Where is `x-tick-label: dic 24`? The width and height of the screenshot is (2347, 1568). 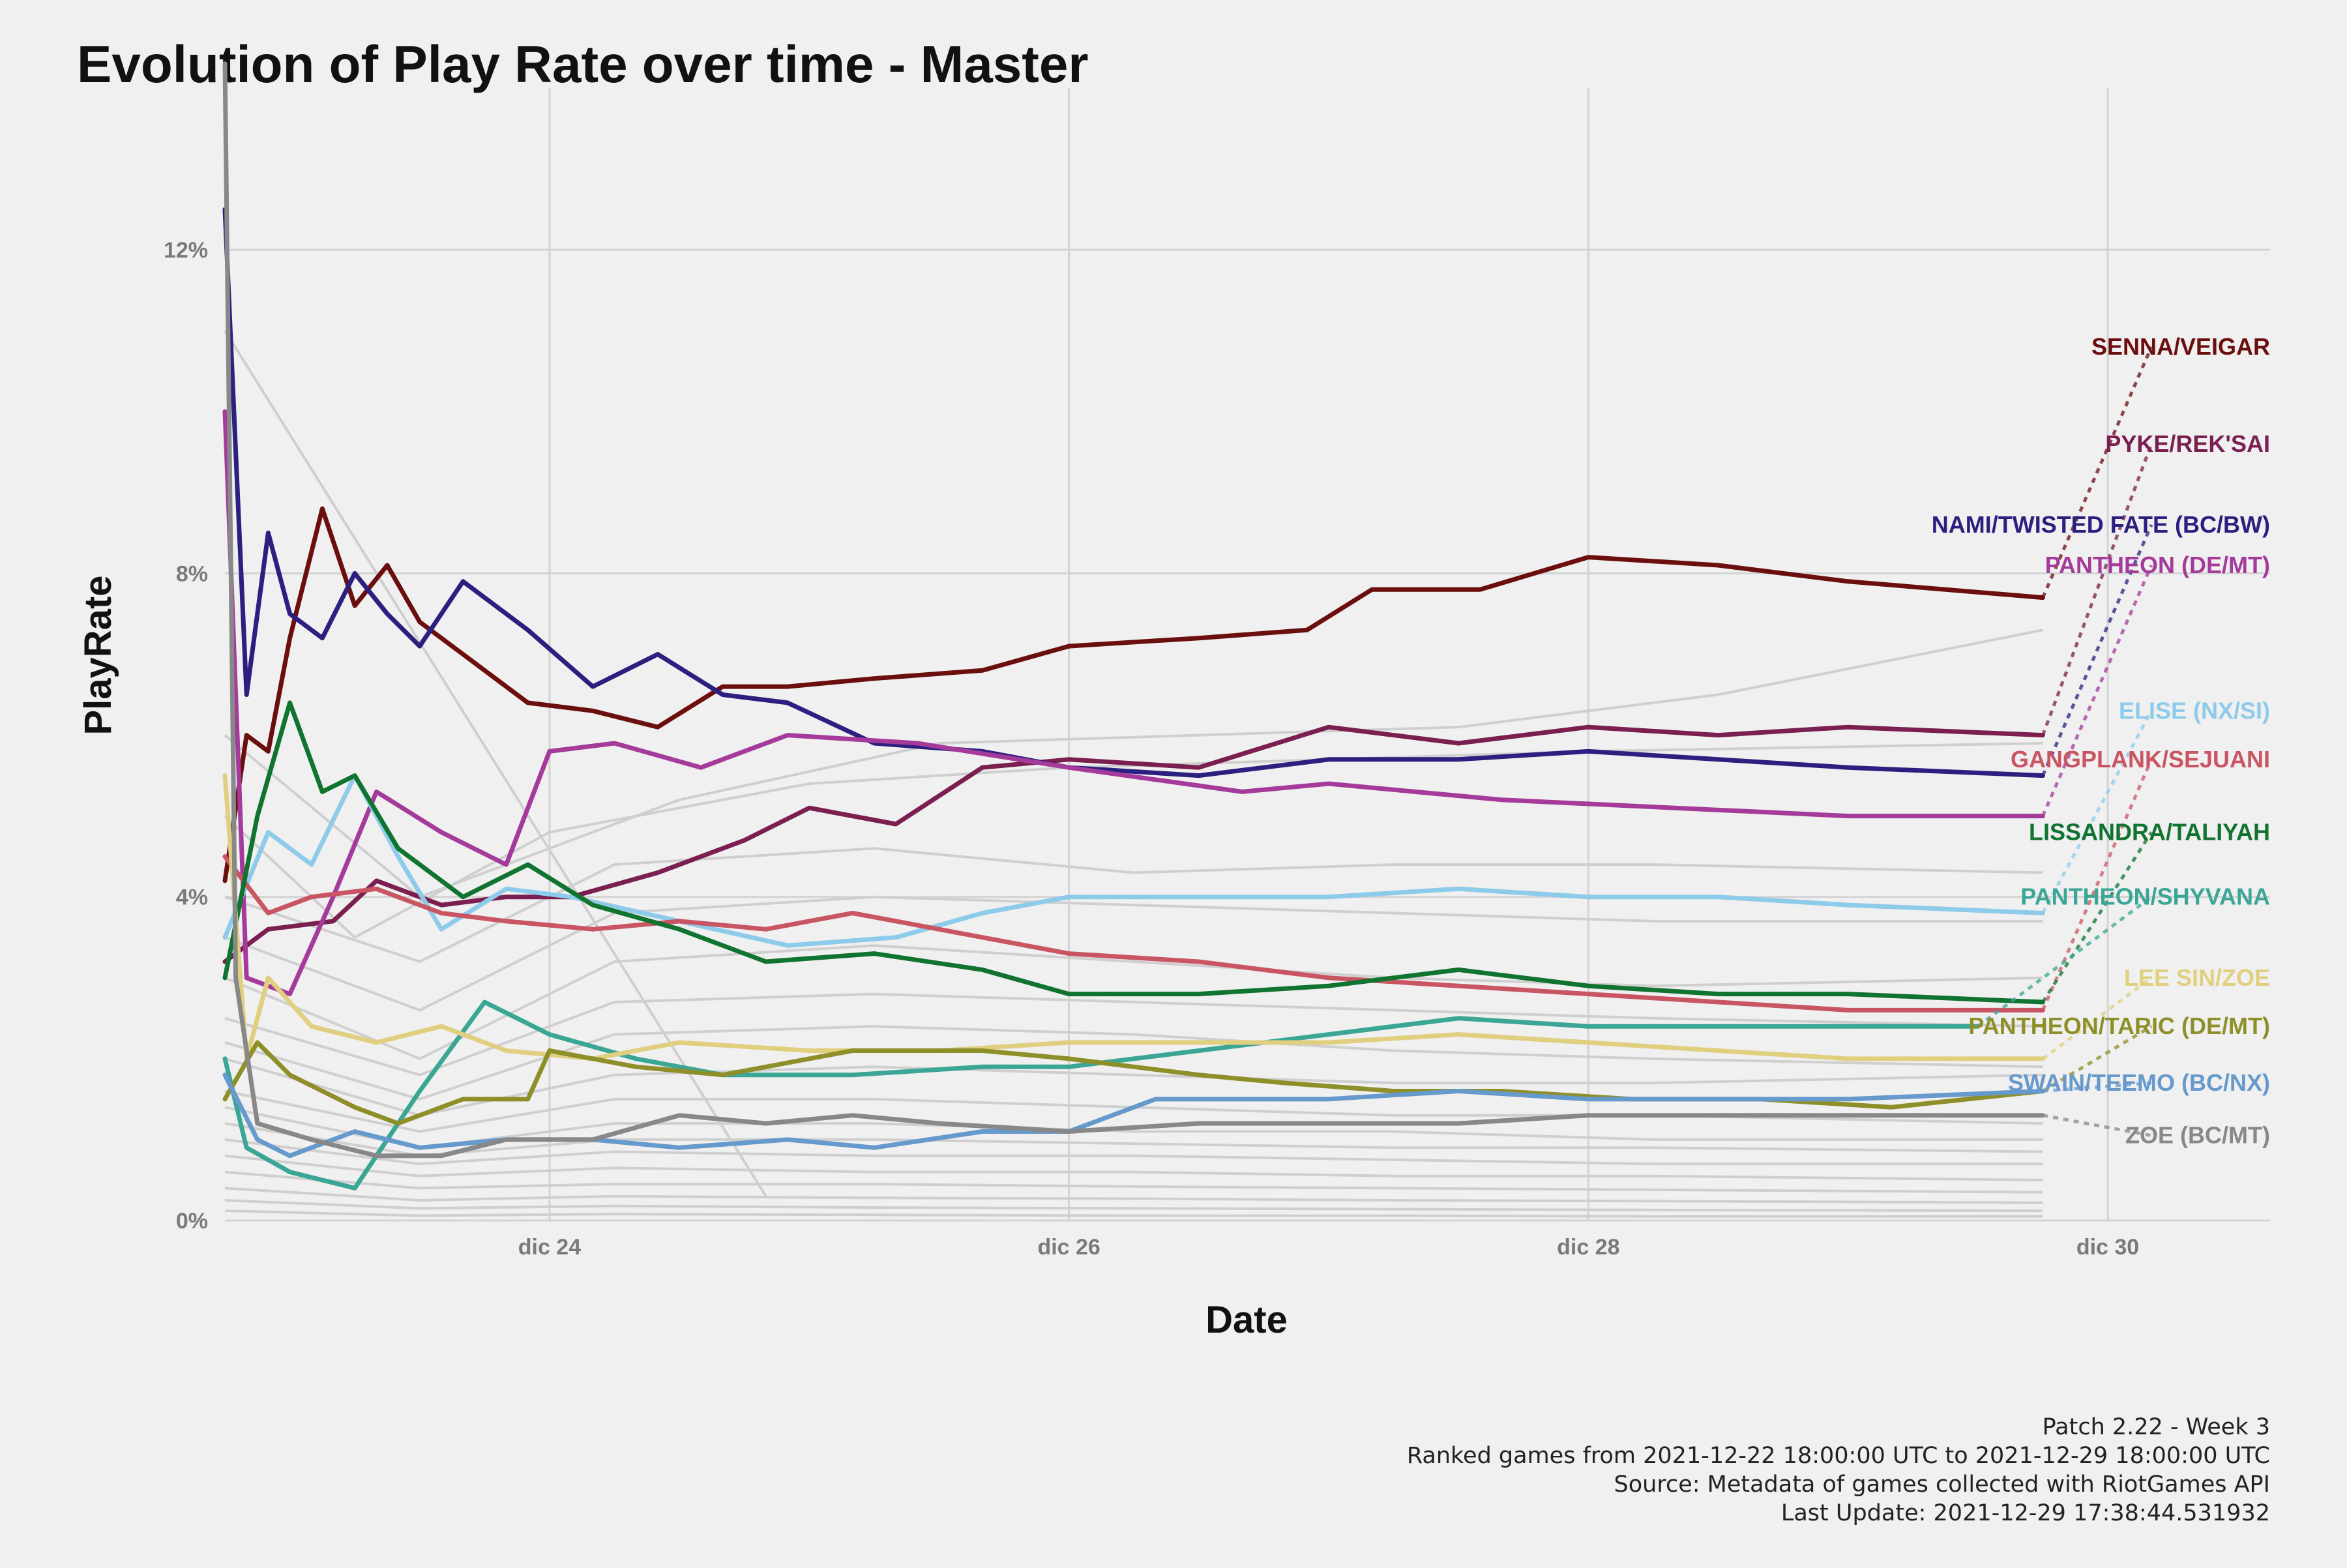
x-tick-label: dic 24 is located at coordinates (549, 1248).